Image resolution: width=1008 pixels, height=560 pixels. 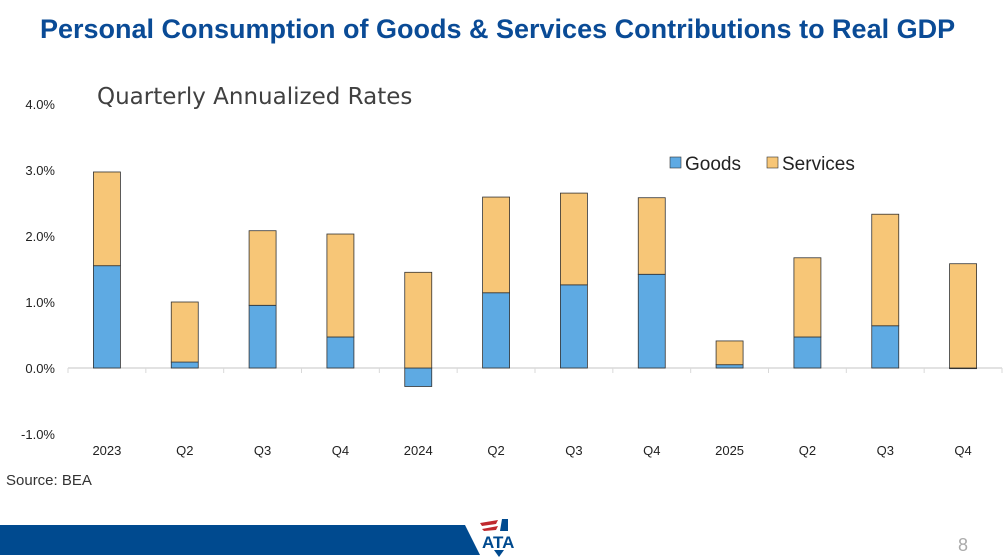 What do you see at coordinates (772, 162) in the screenshot?
I see `legend-swatch-services` at bounding box center [772, 162].